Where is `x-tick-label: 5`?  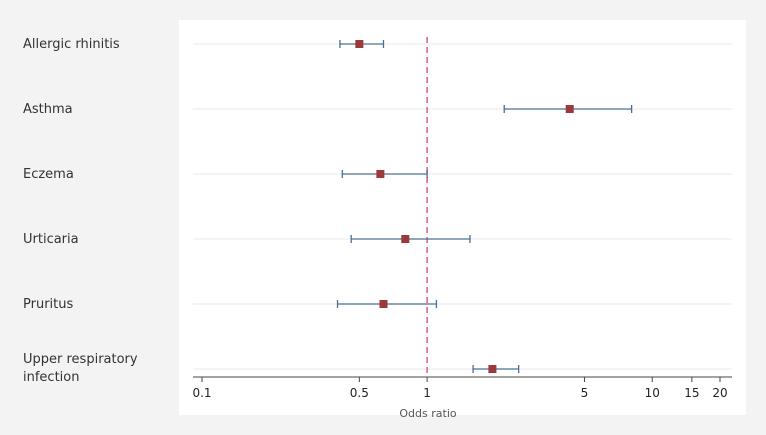
x-tick-label: 5 is located at coordinates (585, 393).